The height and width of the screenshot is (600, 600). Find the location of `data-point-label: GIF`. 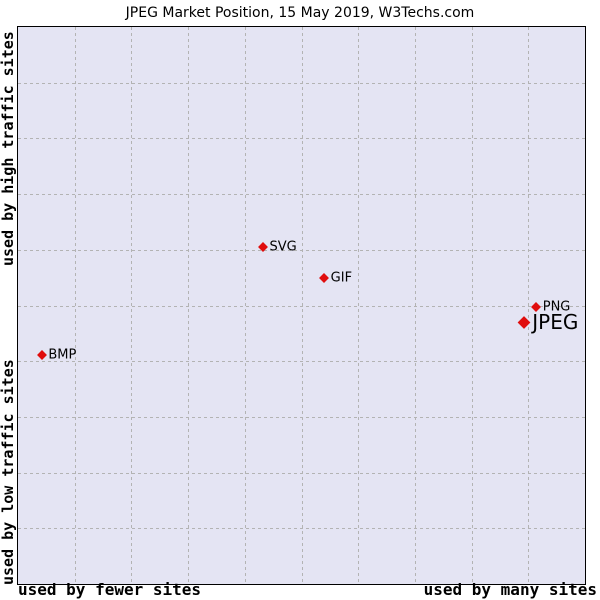

data-point-label: GIF is located at coordinates (341, 278).